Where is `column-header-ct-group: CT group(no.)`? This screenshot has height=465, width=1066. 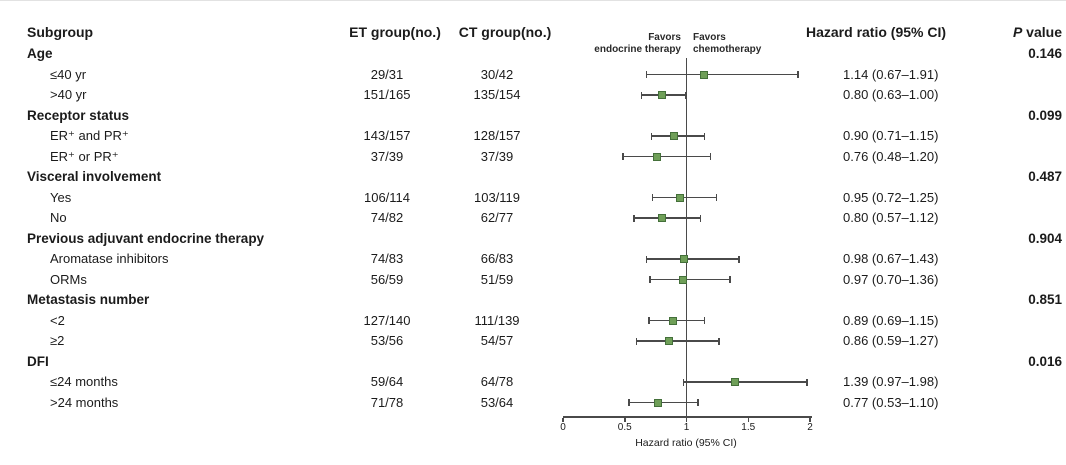
column-header-ct-group: CT group(no.) is located at coordinates (505, 32).